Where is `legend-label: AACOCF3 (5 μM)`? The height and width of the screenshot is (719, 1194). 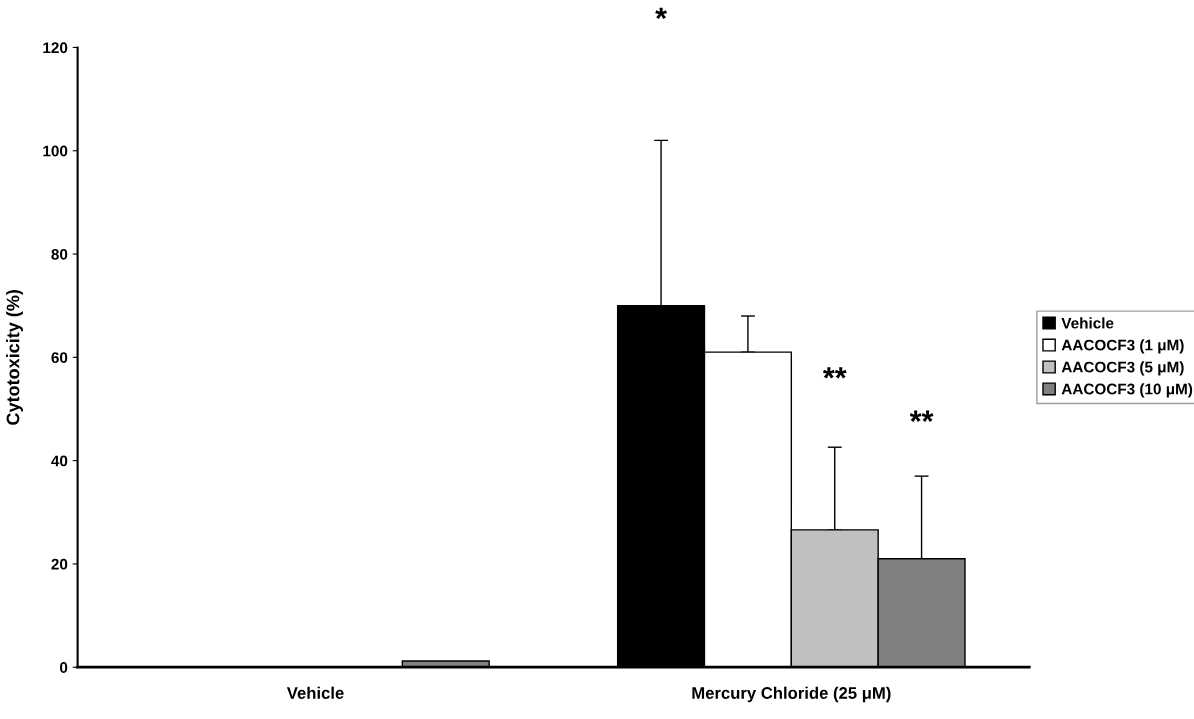
legend-label: AACOCF3 (5 μM) is located at coordinates (1122, 368).